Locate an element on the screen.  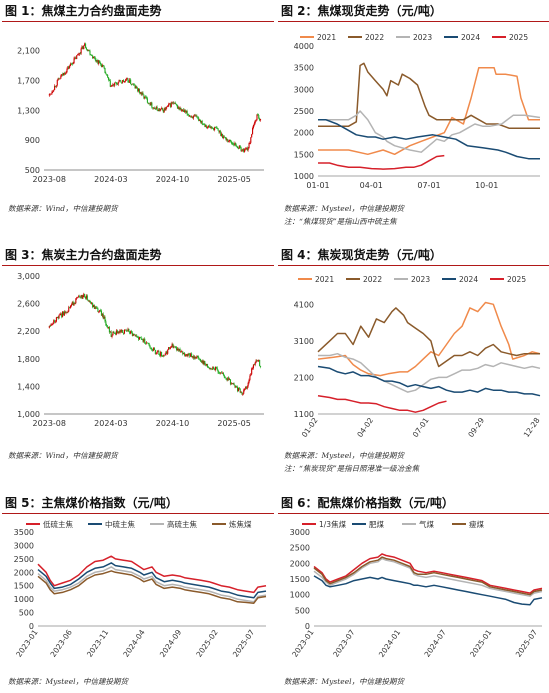
x-tick-label: 2024-04 is located at coordinates (133, 643).